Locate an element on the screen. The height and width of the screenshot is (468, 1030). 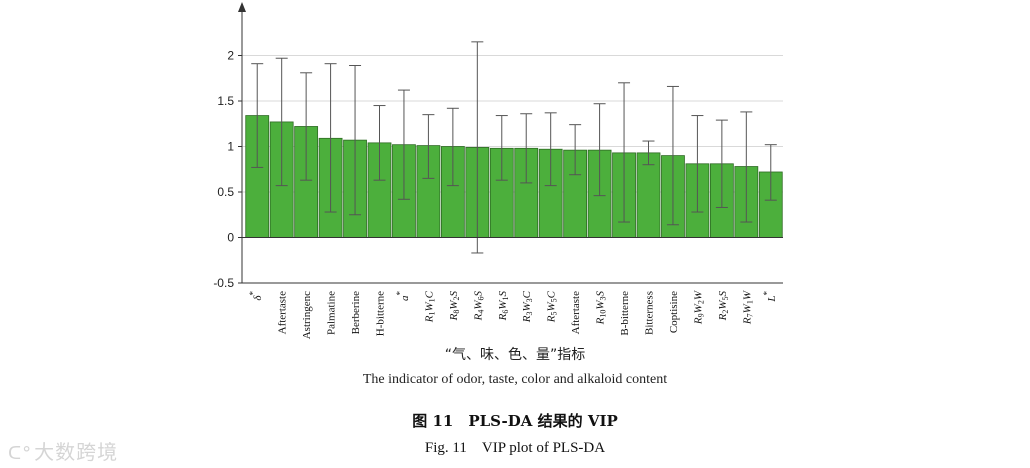
bars is located at coordinates (514, 176).